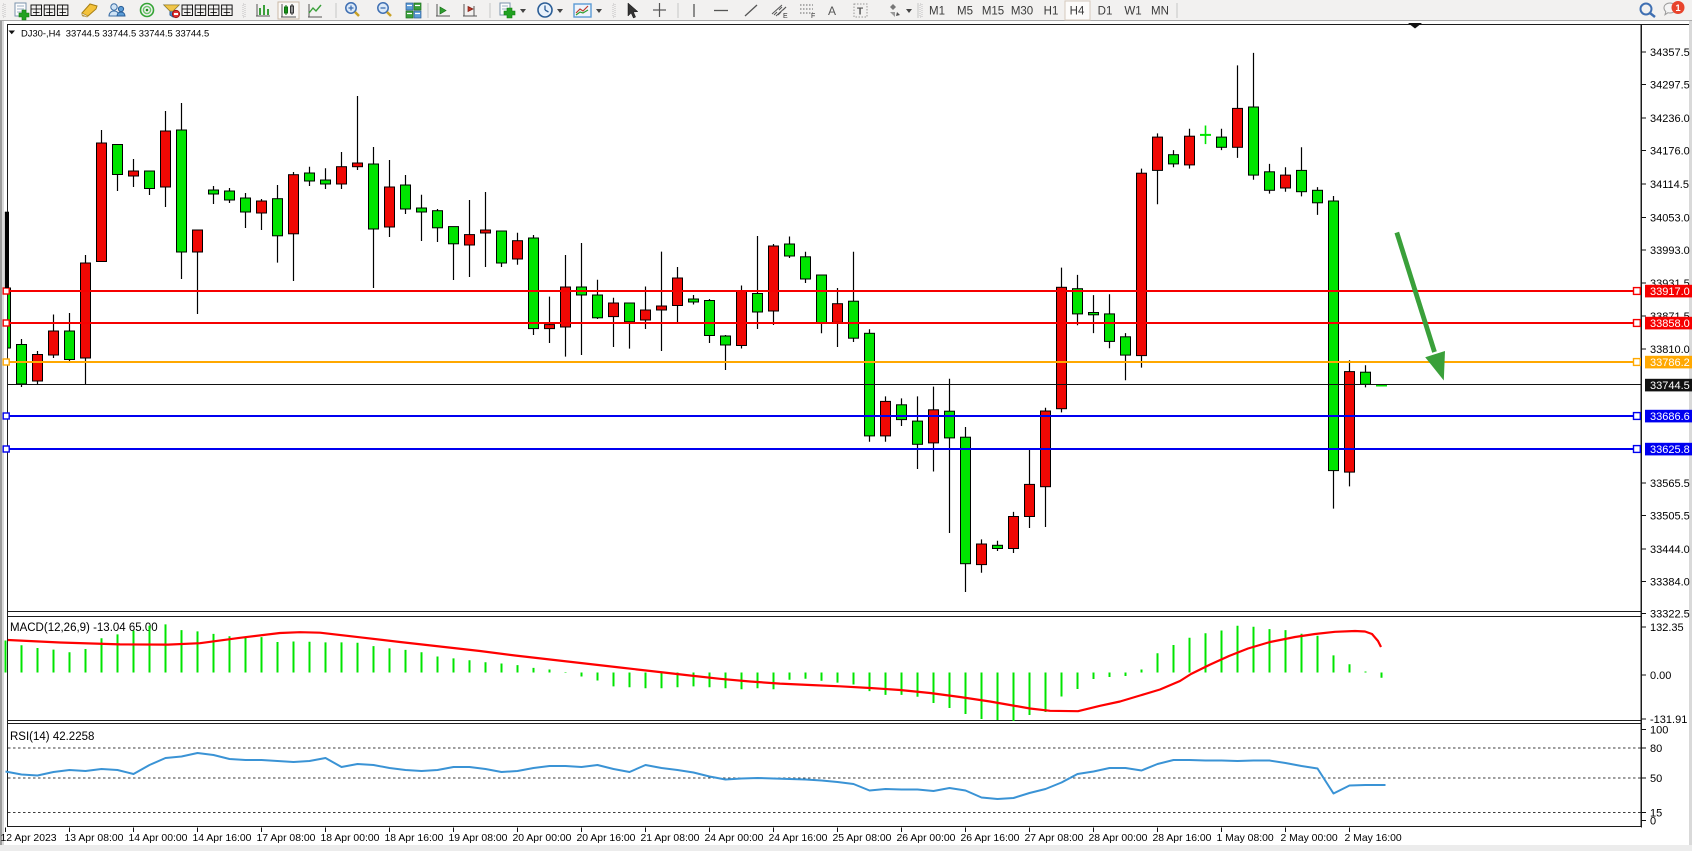 The width and height of the screenshot is (1692, 851). What do you see at coordinates (1373, 838) in the screenshot?
I see `svg-text: 2 May 16:00` at bounding box center [1373, 838].